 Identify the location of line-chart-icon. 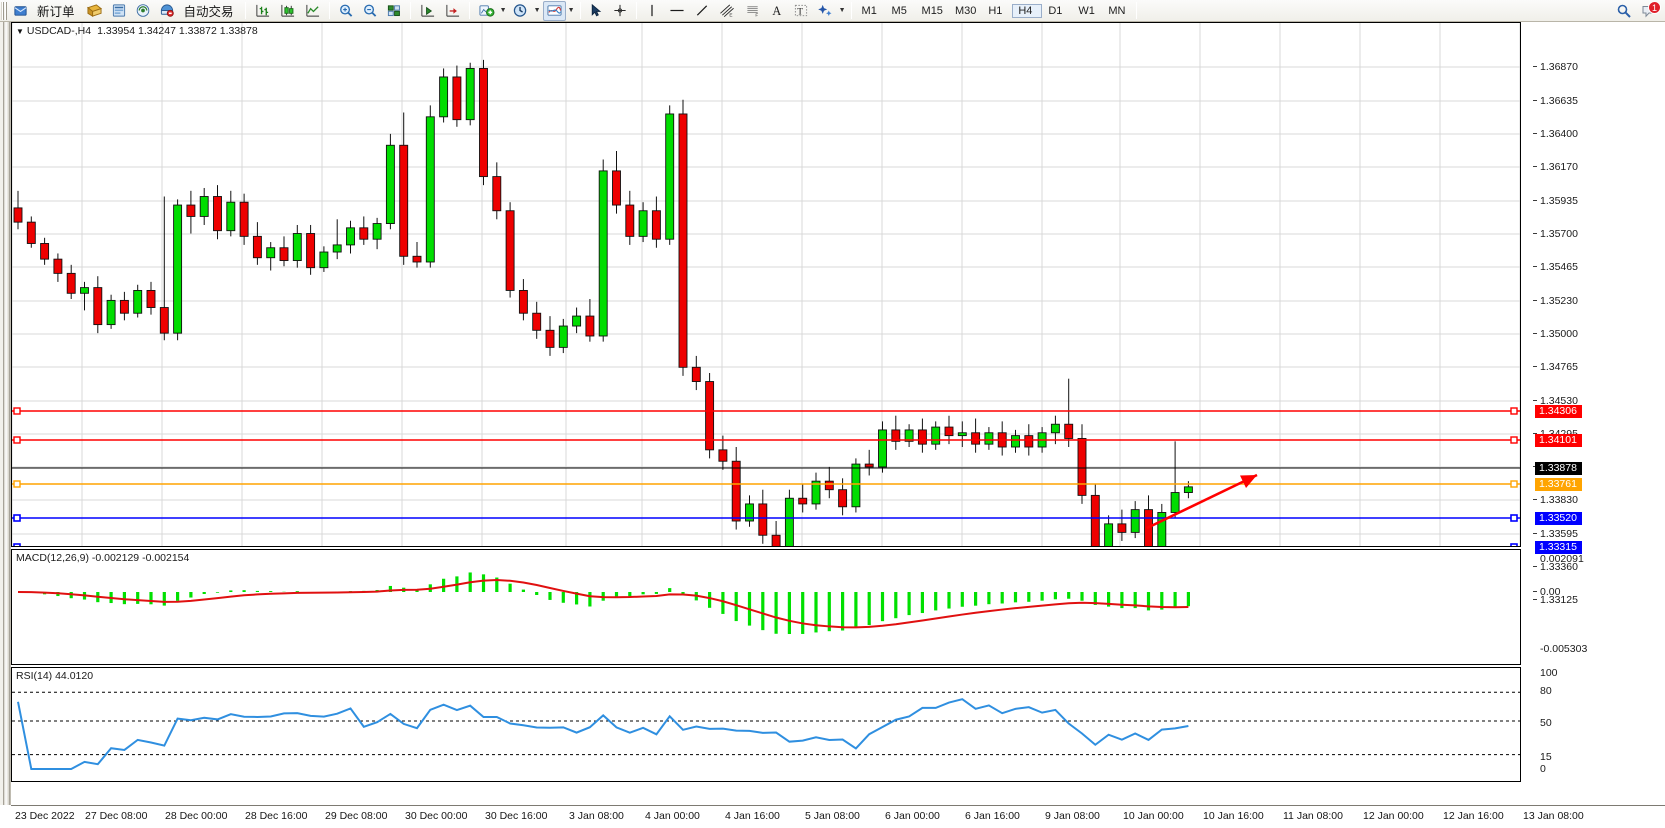
(312, 11).